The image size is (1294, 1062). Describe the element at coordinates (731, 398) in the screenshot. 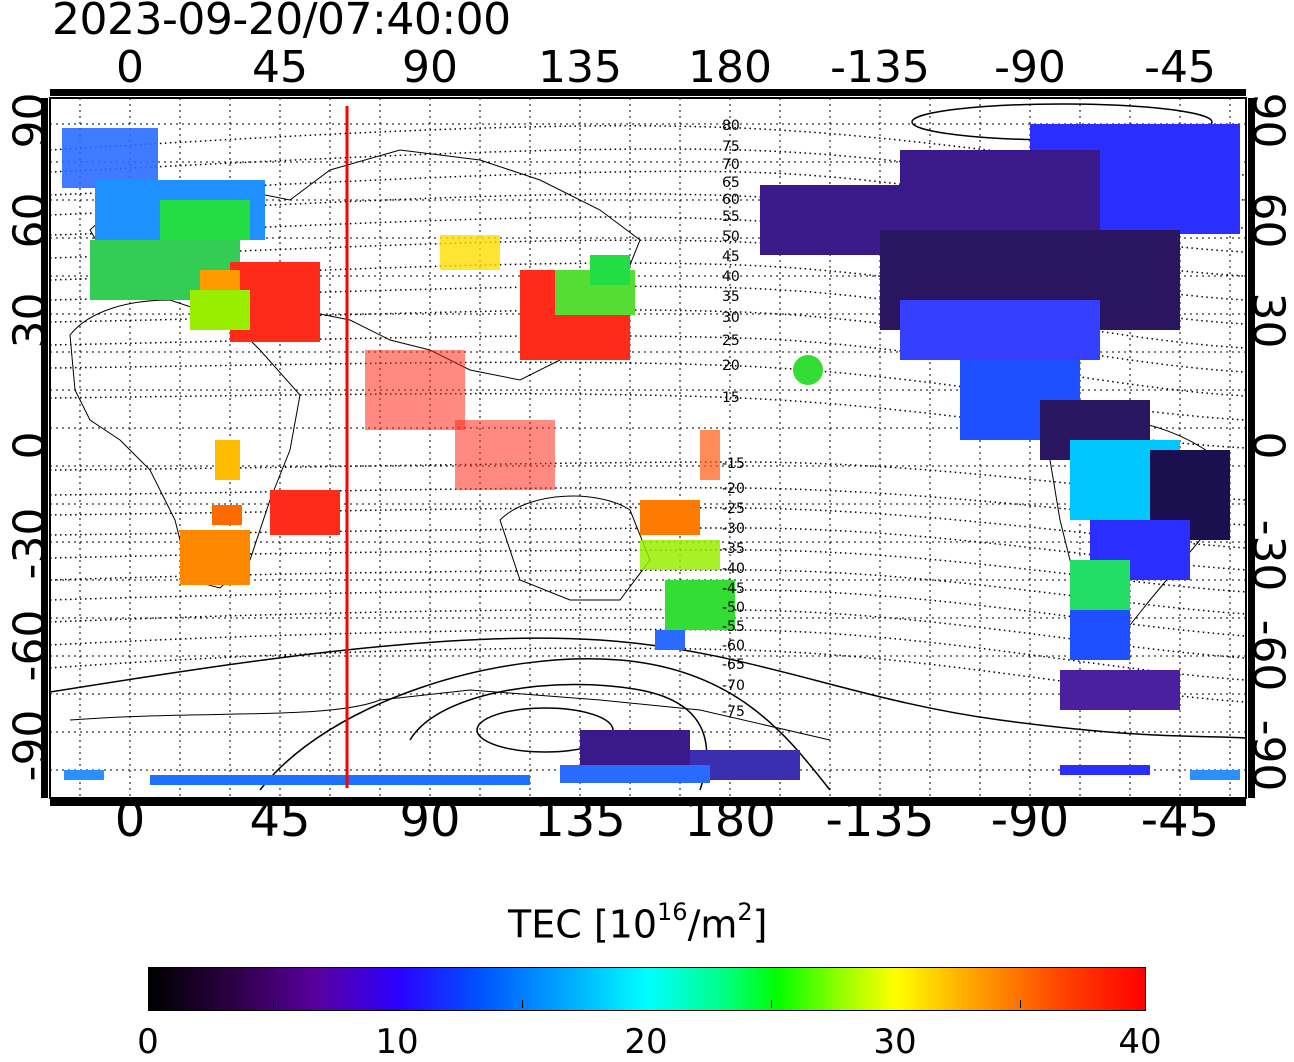

I see `contour-label: 15` at that location.